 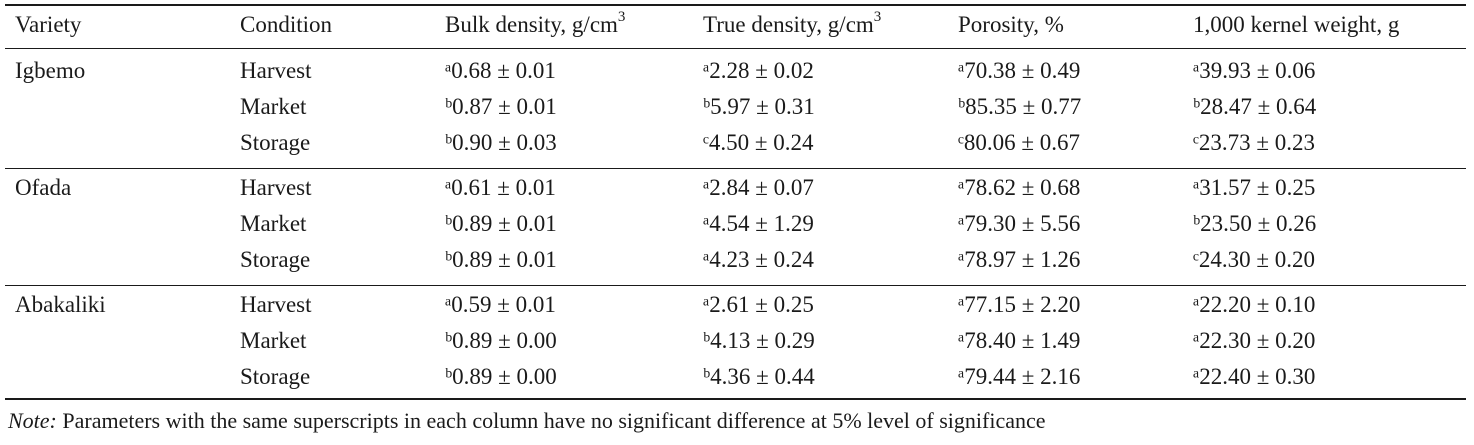 I want to click on cell-bulk-density: ᵃ0.61 ± 0.01, so click(x=500, y=187).